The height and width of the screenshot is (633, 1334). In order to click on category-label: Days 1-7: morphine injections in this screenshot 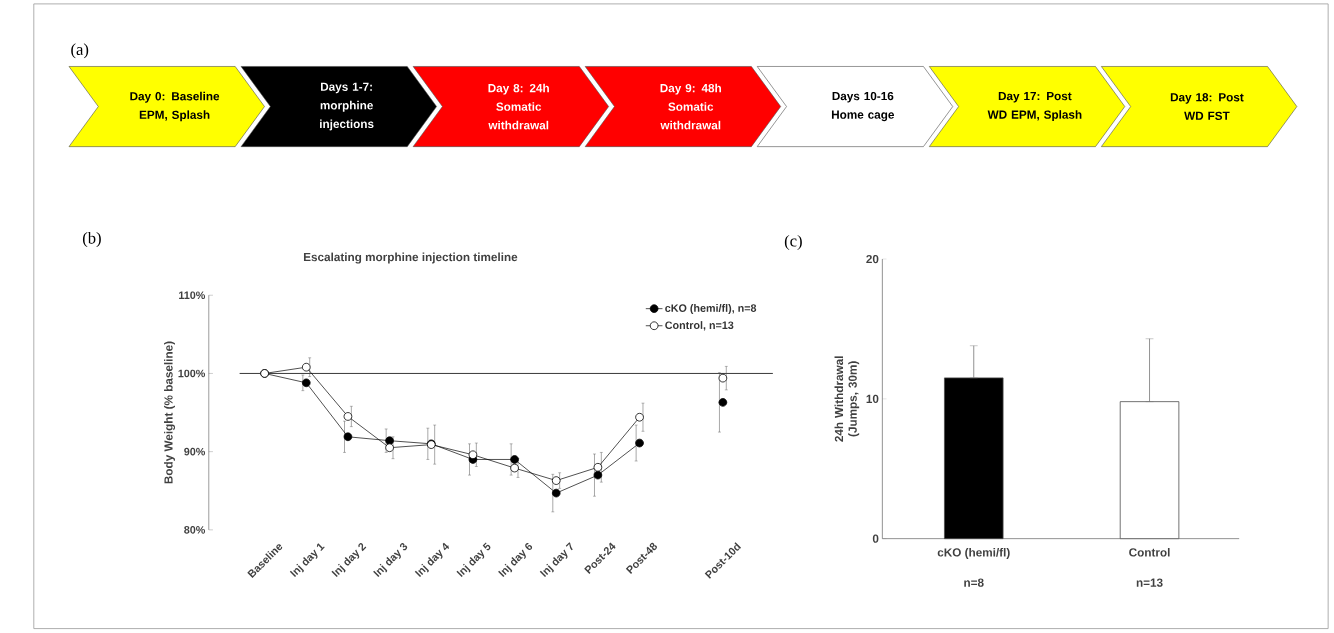, I will do `click(347, 106)`.